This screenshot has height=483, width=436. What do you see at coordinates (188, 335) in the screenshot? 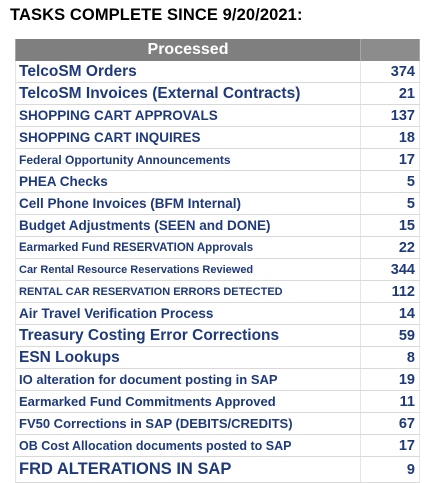
I see `task-label: Treasury Costing Error Corrections` at bounding box center [188, 335].